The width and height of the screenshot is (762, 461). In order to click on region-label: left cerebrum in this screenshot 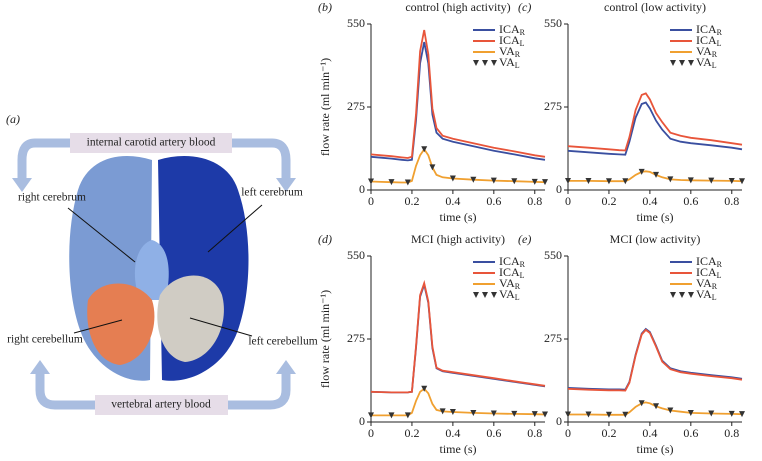, I will do `click(272, 193)`.